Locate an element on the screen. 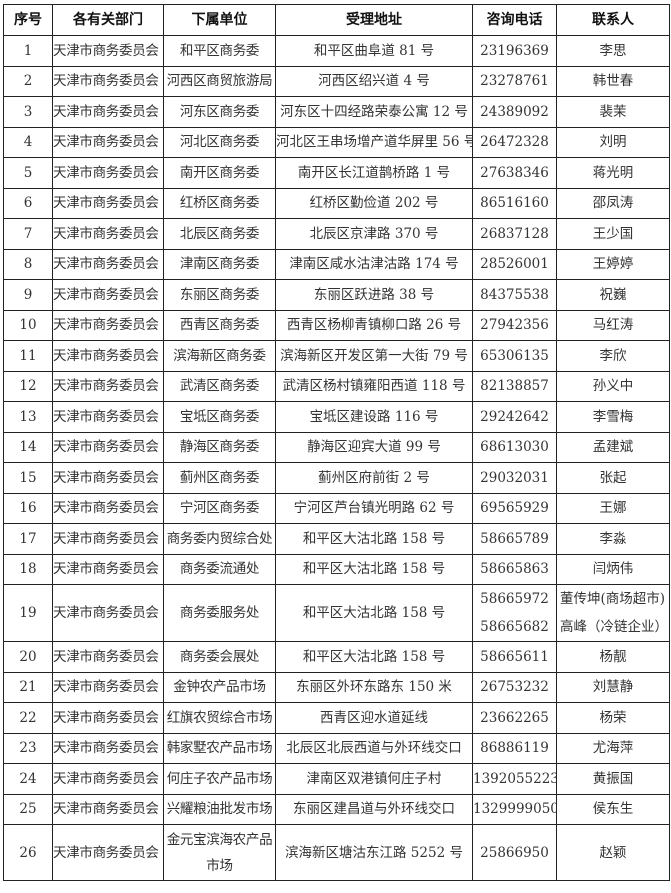 The width and height of the screenshot is (671, 893). serial-no: 19 is located at coordinates (28, 613).